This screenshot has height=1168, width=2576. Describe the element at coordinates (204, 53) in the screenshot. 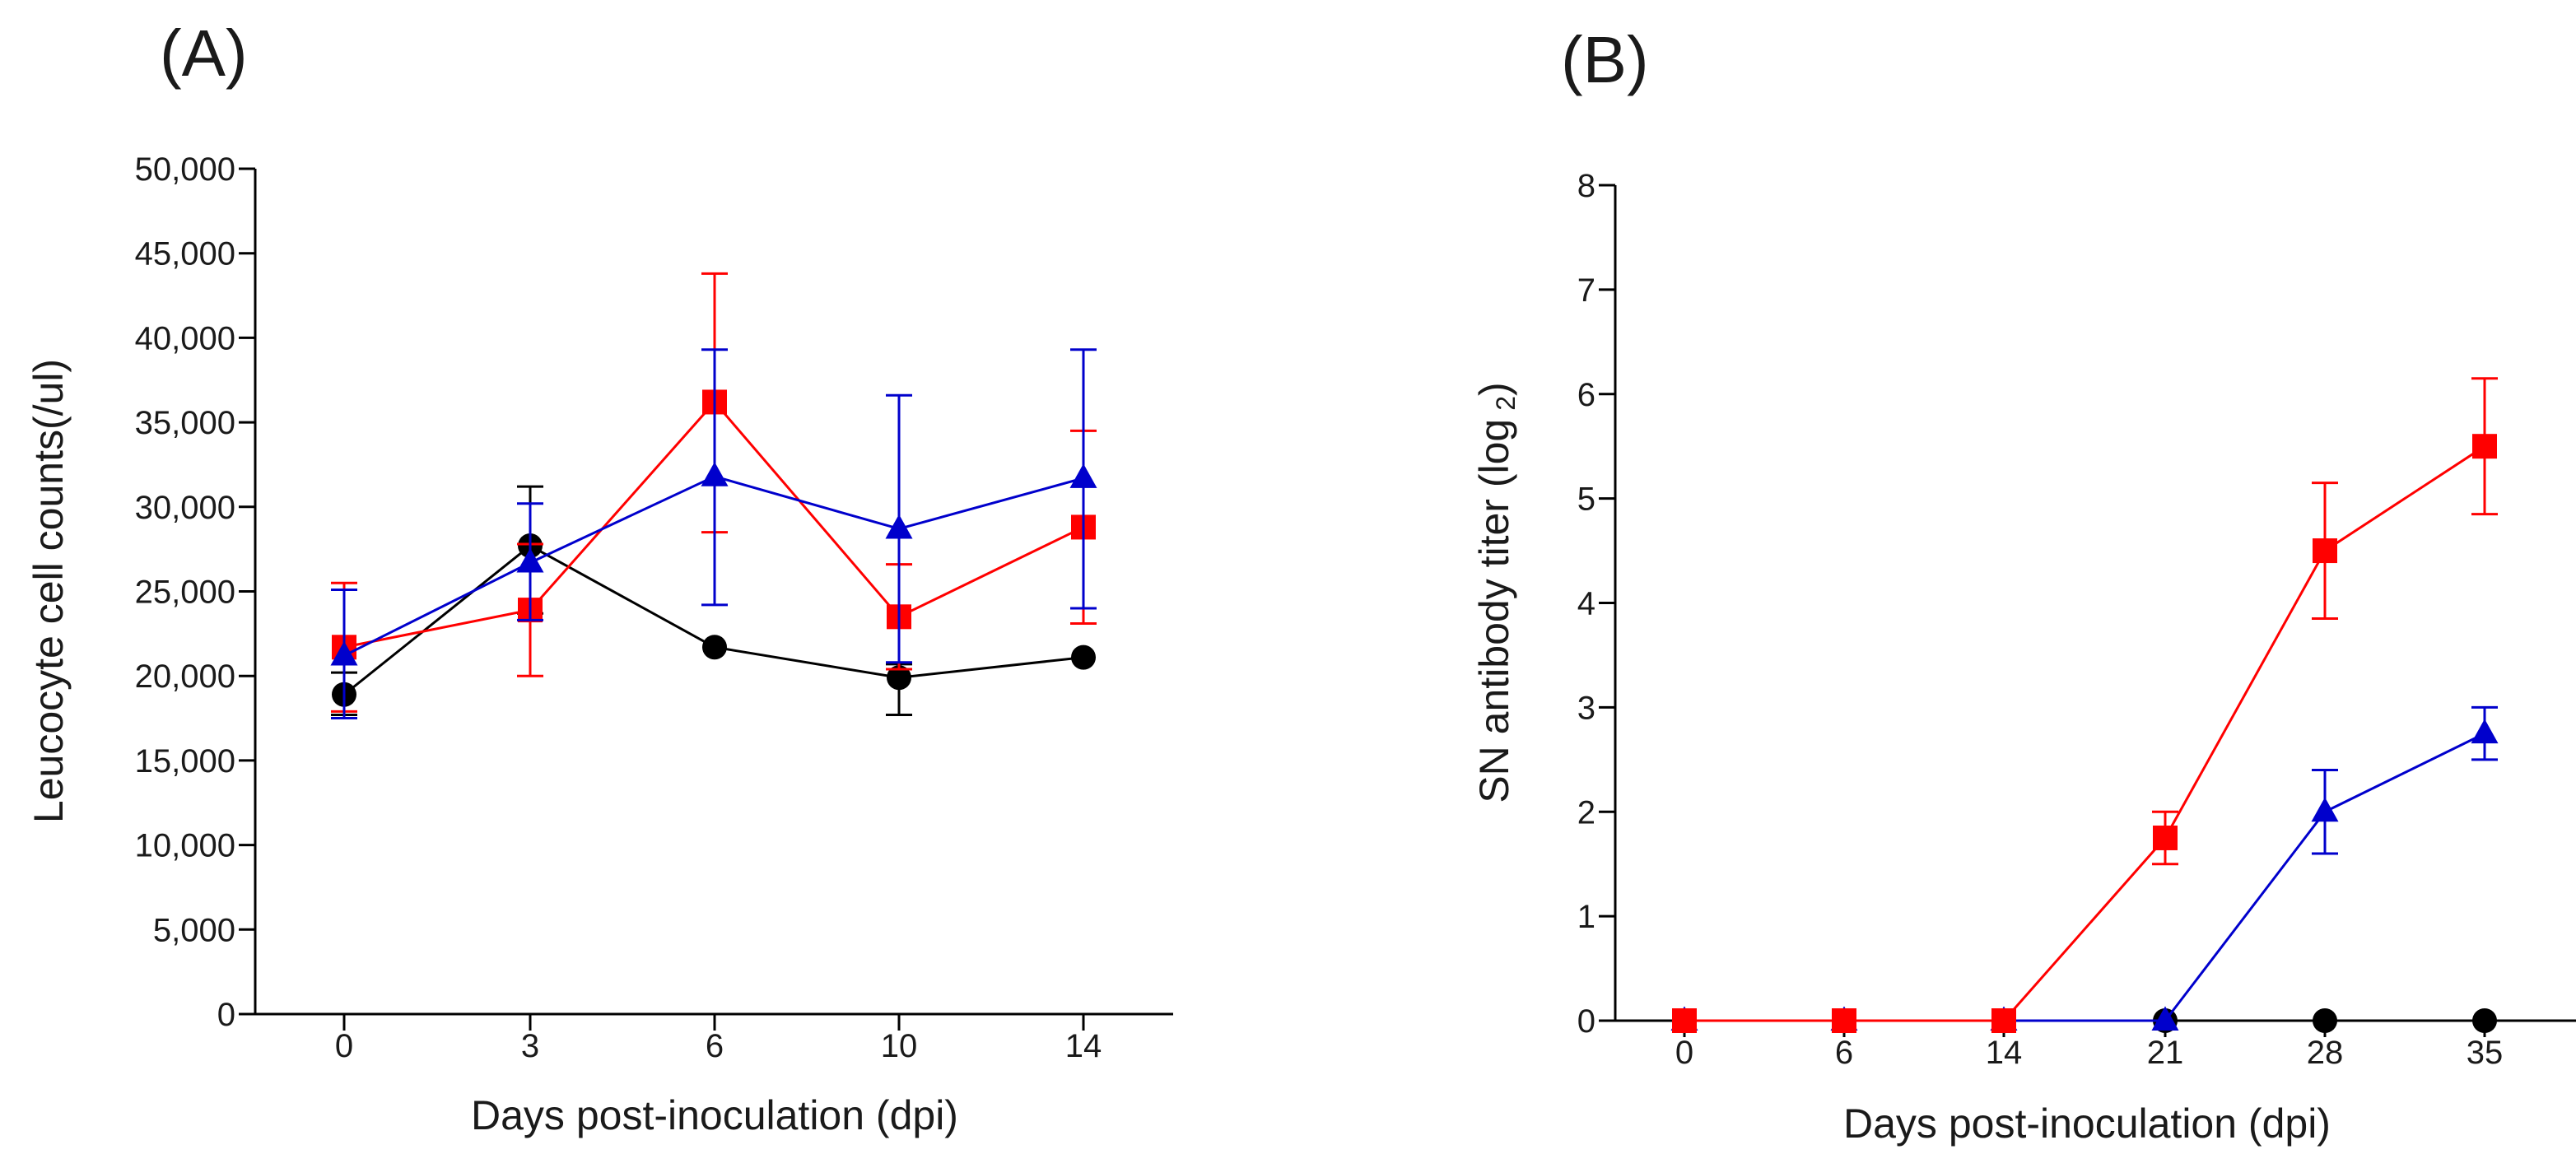

I see `panel-a-label: (A)` at that location.